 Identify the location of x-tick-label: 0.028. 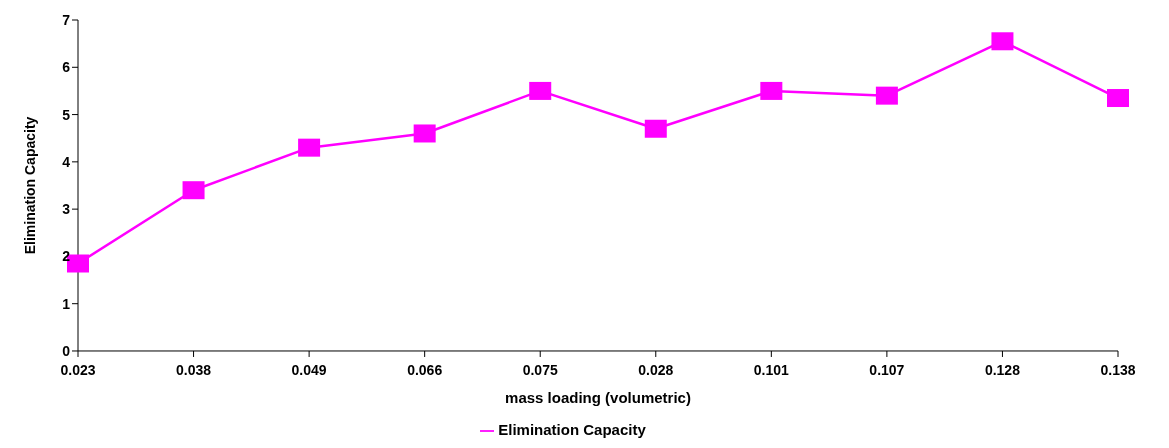
(656, 369).